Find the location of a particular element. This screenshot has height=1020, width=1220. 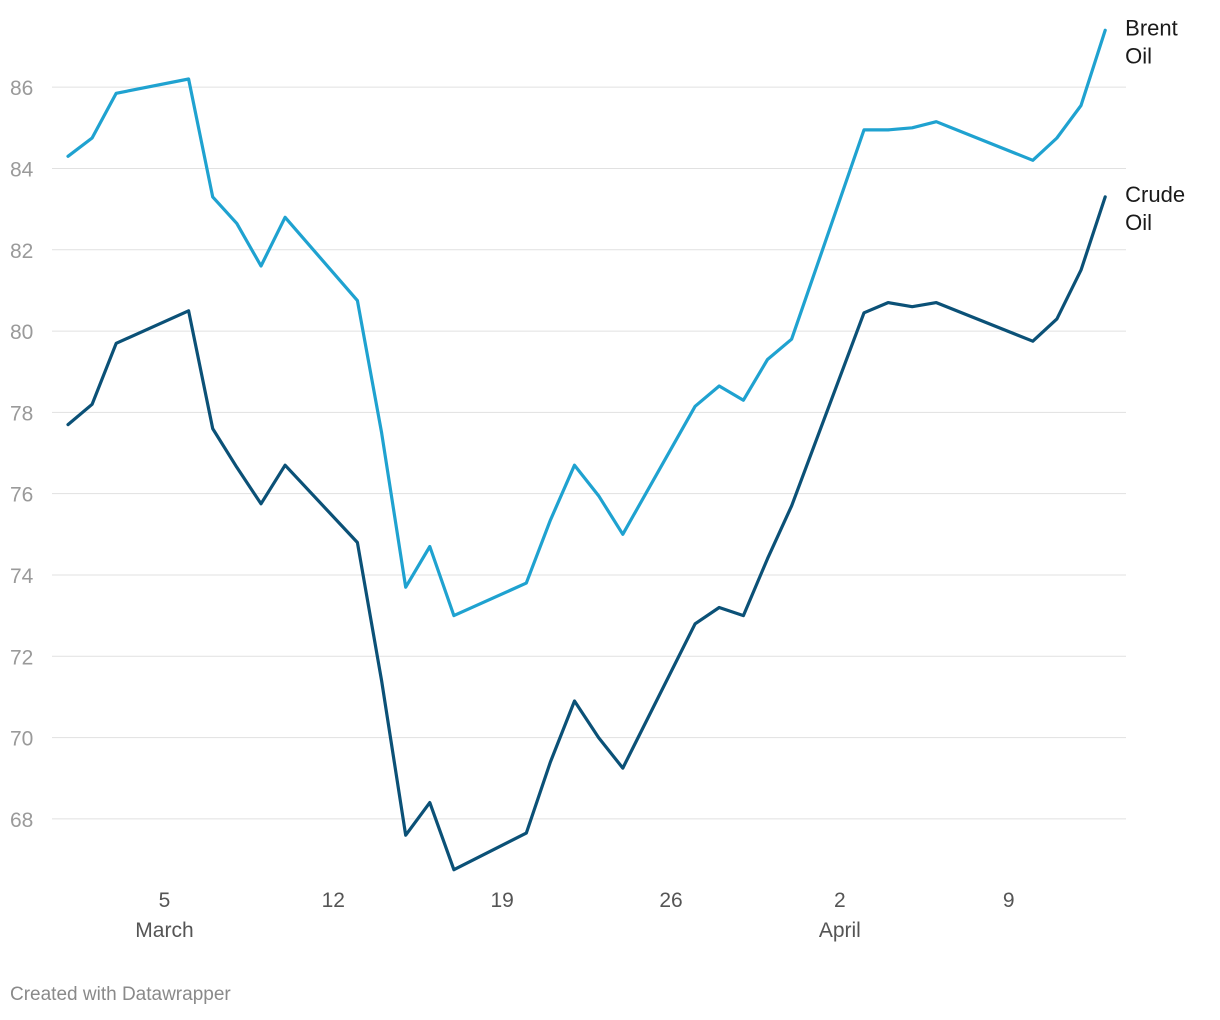

y-tick-label: 76 is located at coordinates (21, 495).